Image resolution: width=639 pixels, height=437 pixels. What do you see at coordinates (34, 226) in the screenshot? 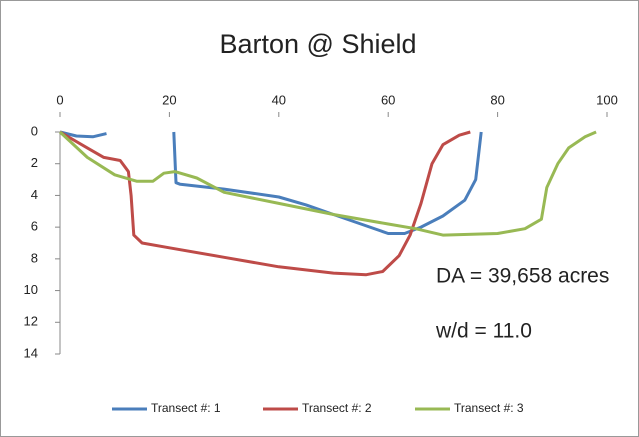
I see `y-tick-label: 6` at bounding box center [34, 226].